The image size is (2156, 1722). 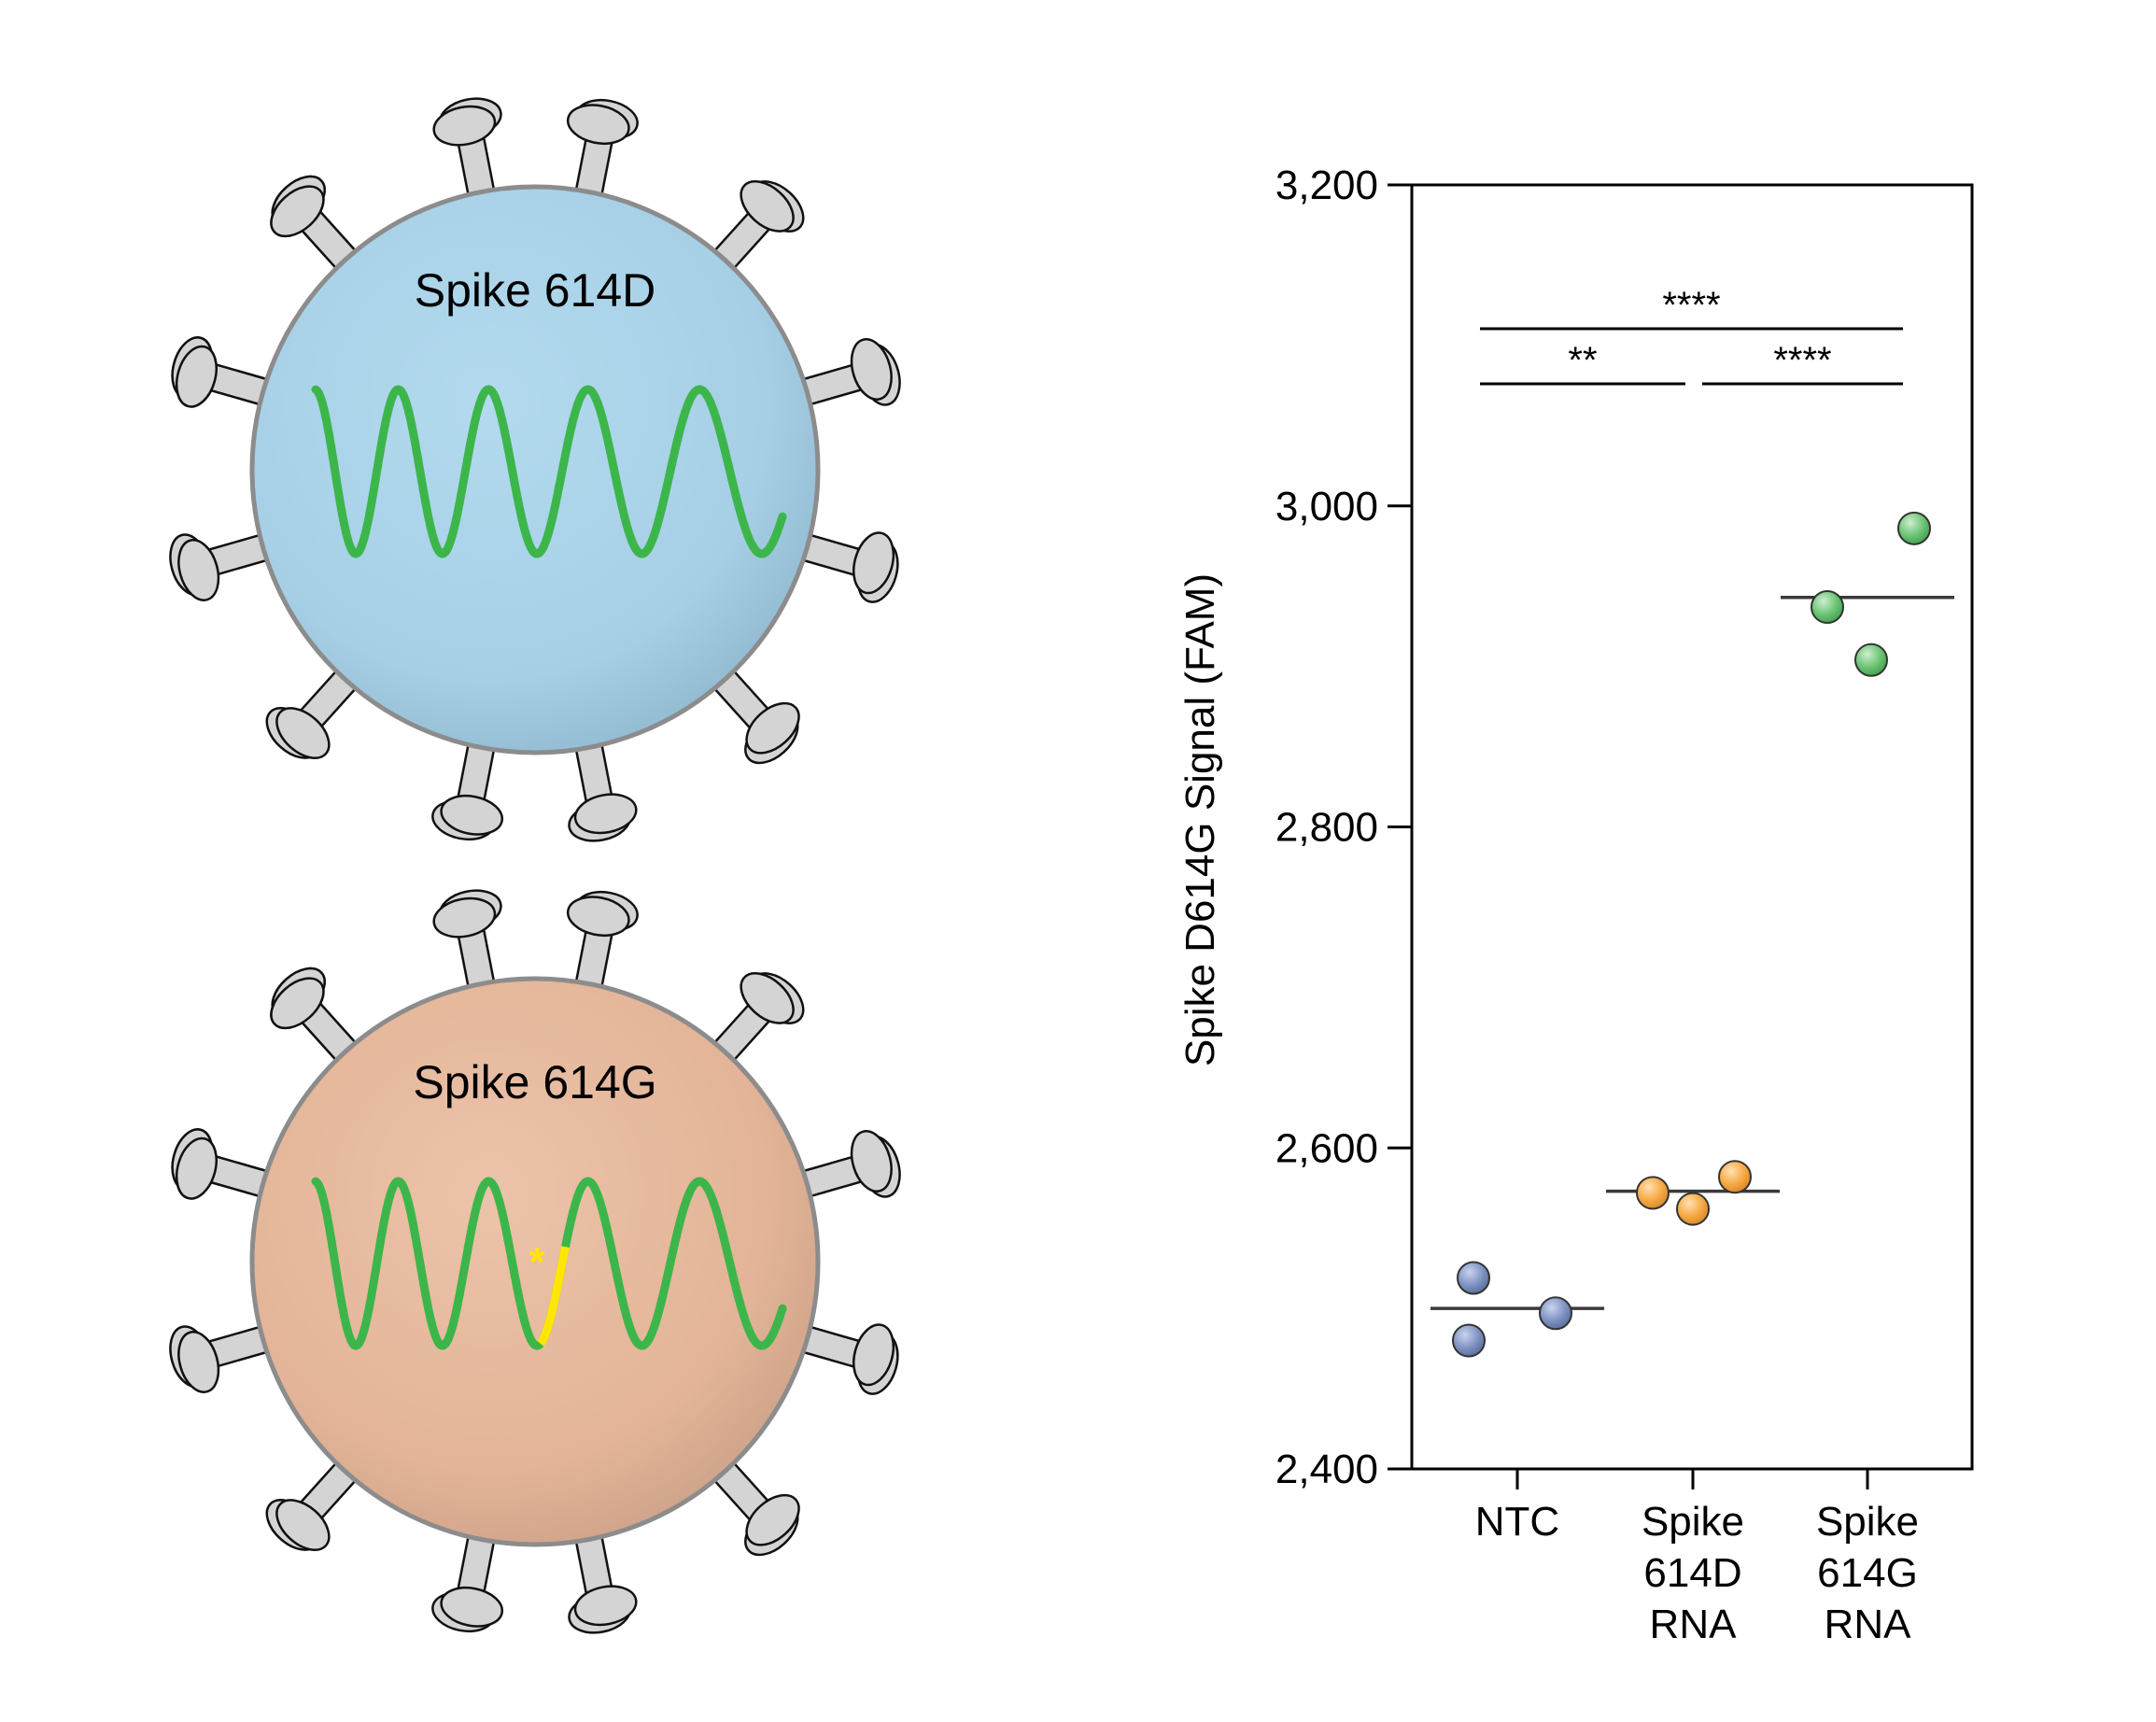 What do you see at coordinates (1326, 1148) in the screenshot?
I see `y-tick-label: 2,600` at bounding box center [1326, 1148].